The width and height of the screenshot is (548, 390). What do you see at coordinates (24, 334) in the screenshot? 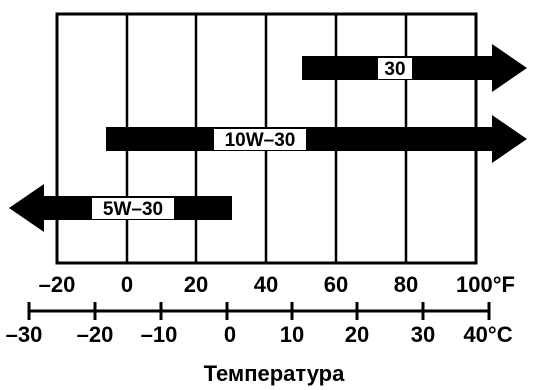
I see `celsius-tick-label: –30` at bounding box center [24, 334].